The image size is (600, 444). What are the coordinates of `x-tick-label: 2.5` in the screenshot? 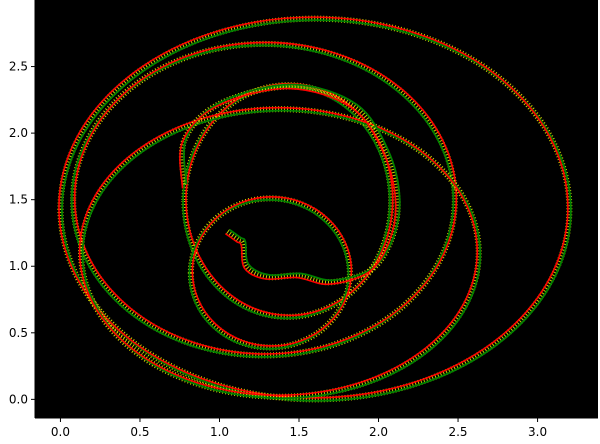 It's located at (457, 432).